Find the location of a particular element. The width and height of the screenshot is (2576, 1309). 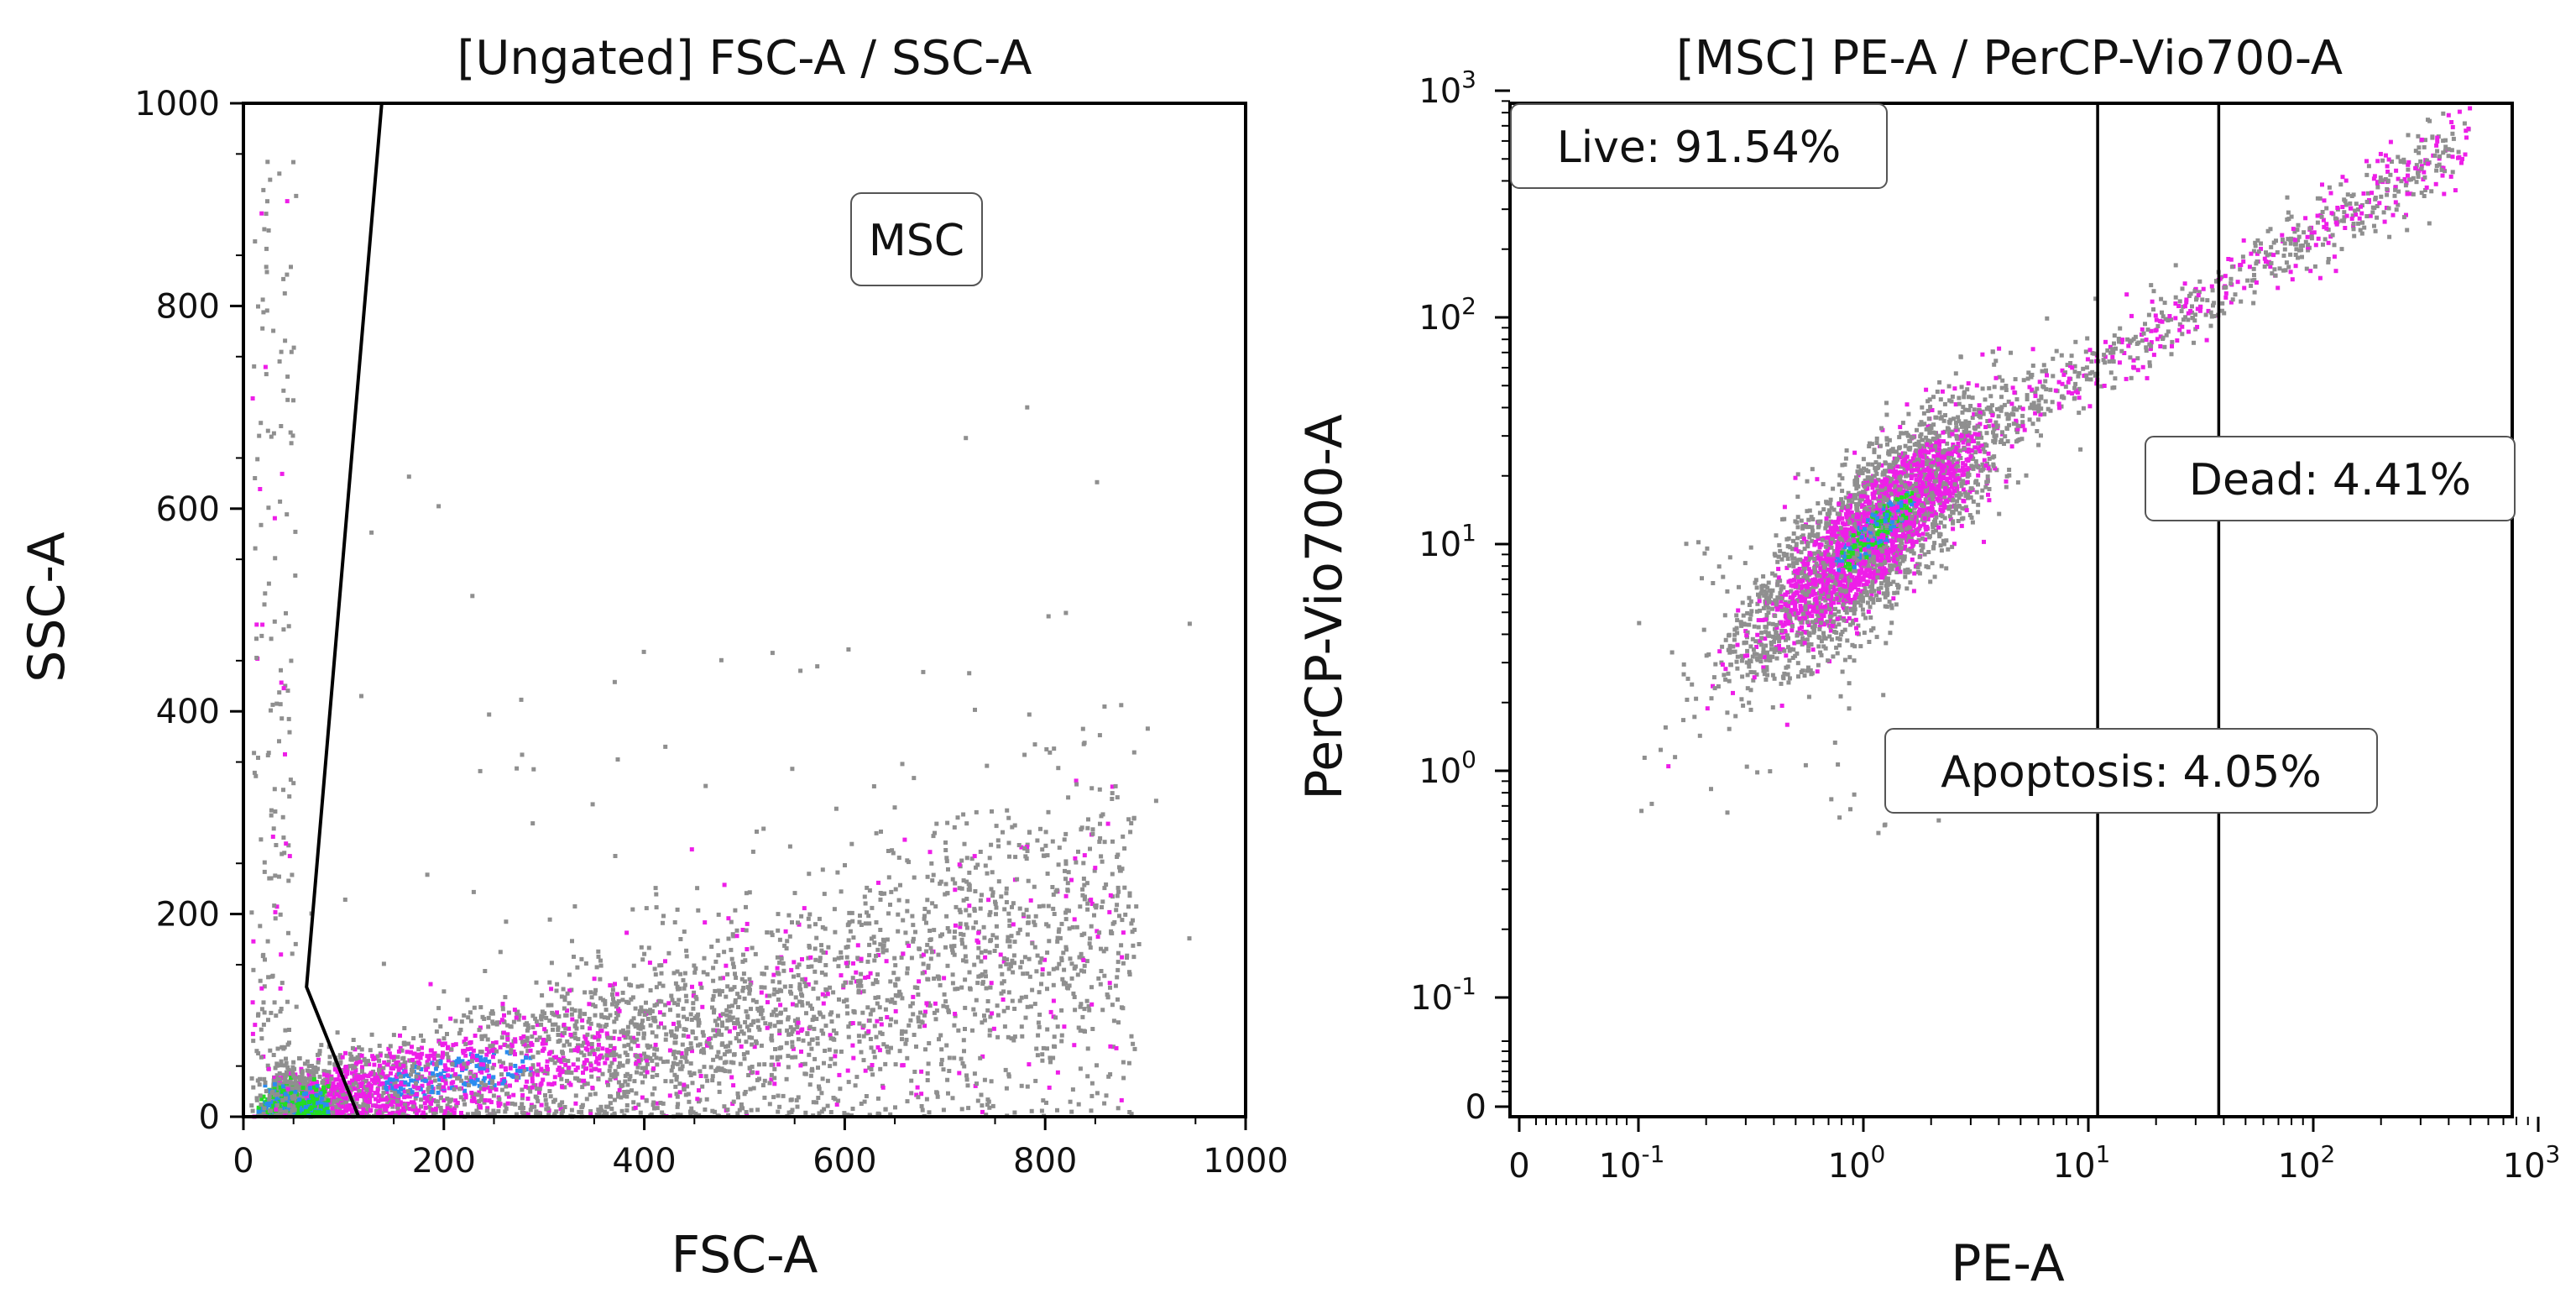

right-x-axis-title: PE-A is located at coordinates (2007, 1263).